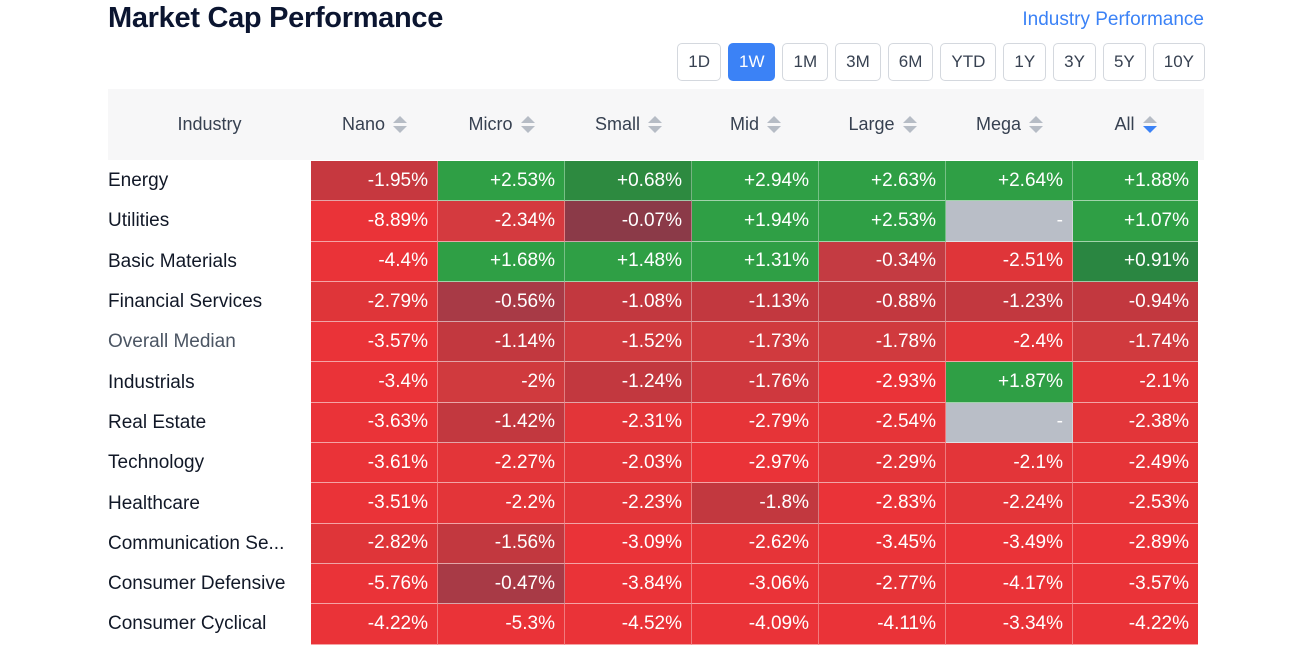  I want to click on performance-cell-micro: -2.34%, so click(501, 221).